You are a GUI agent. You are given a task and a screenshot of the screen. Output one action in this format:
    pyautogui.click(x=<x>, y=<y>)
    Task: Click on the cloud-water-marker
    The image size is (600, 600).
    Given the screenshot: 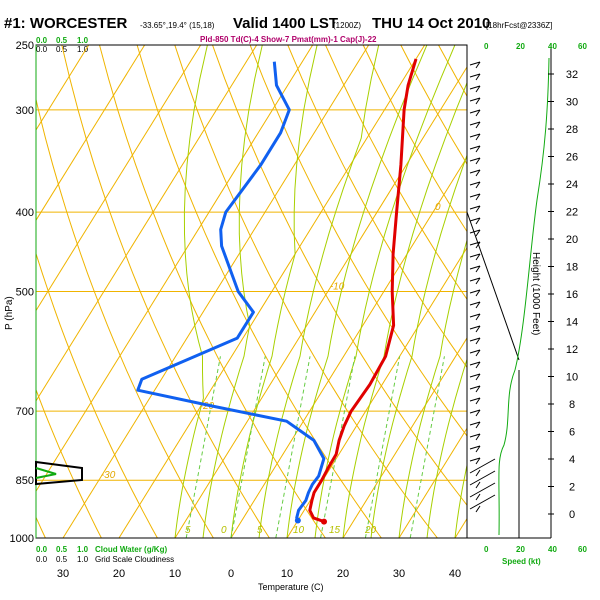 What is the action you would take?
    pyautogui.click(x=59, y=473)
    